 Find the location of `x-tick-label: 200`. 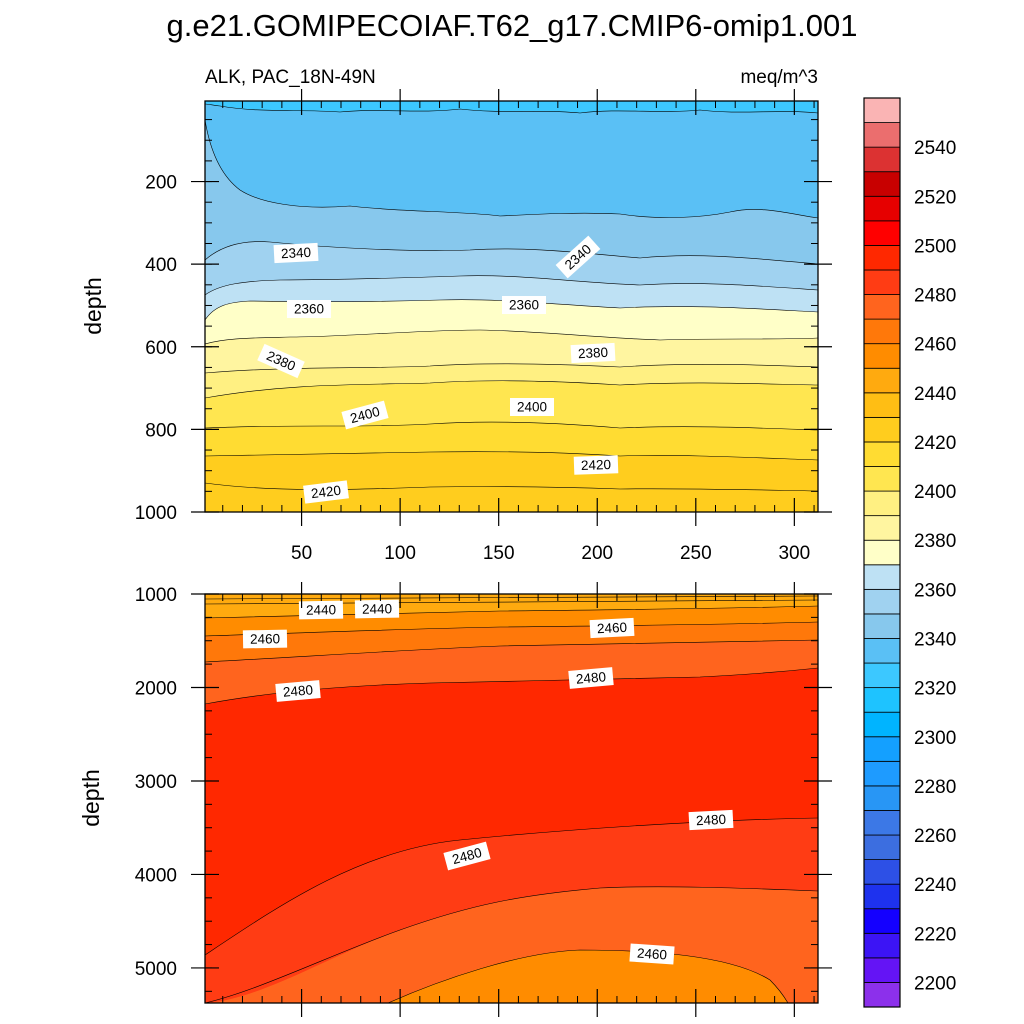

x-tick-label: 200 is located at coordinates (597, 553).